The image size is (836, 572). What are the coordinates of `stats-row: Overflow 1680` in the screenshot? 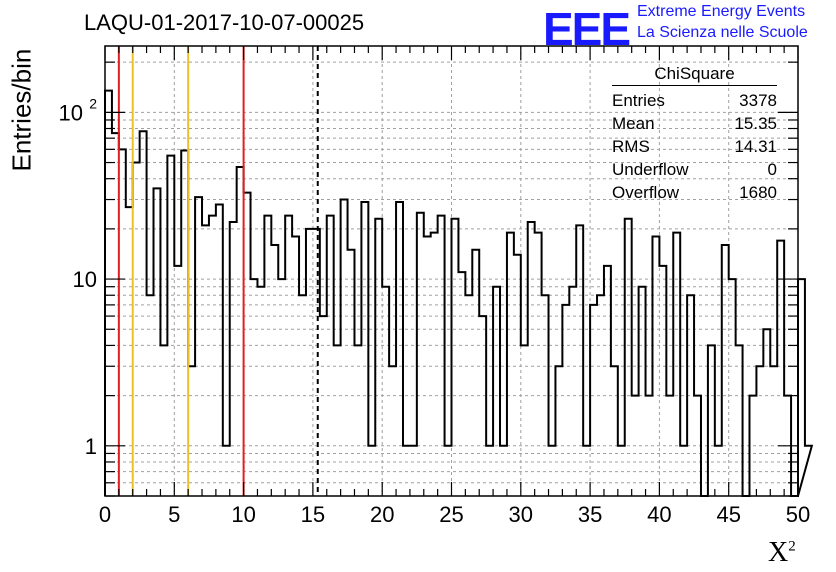 It's located at (694, 192).